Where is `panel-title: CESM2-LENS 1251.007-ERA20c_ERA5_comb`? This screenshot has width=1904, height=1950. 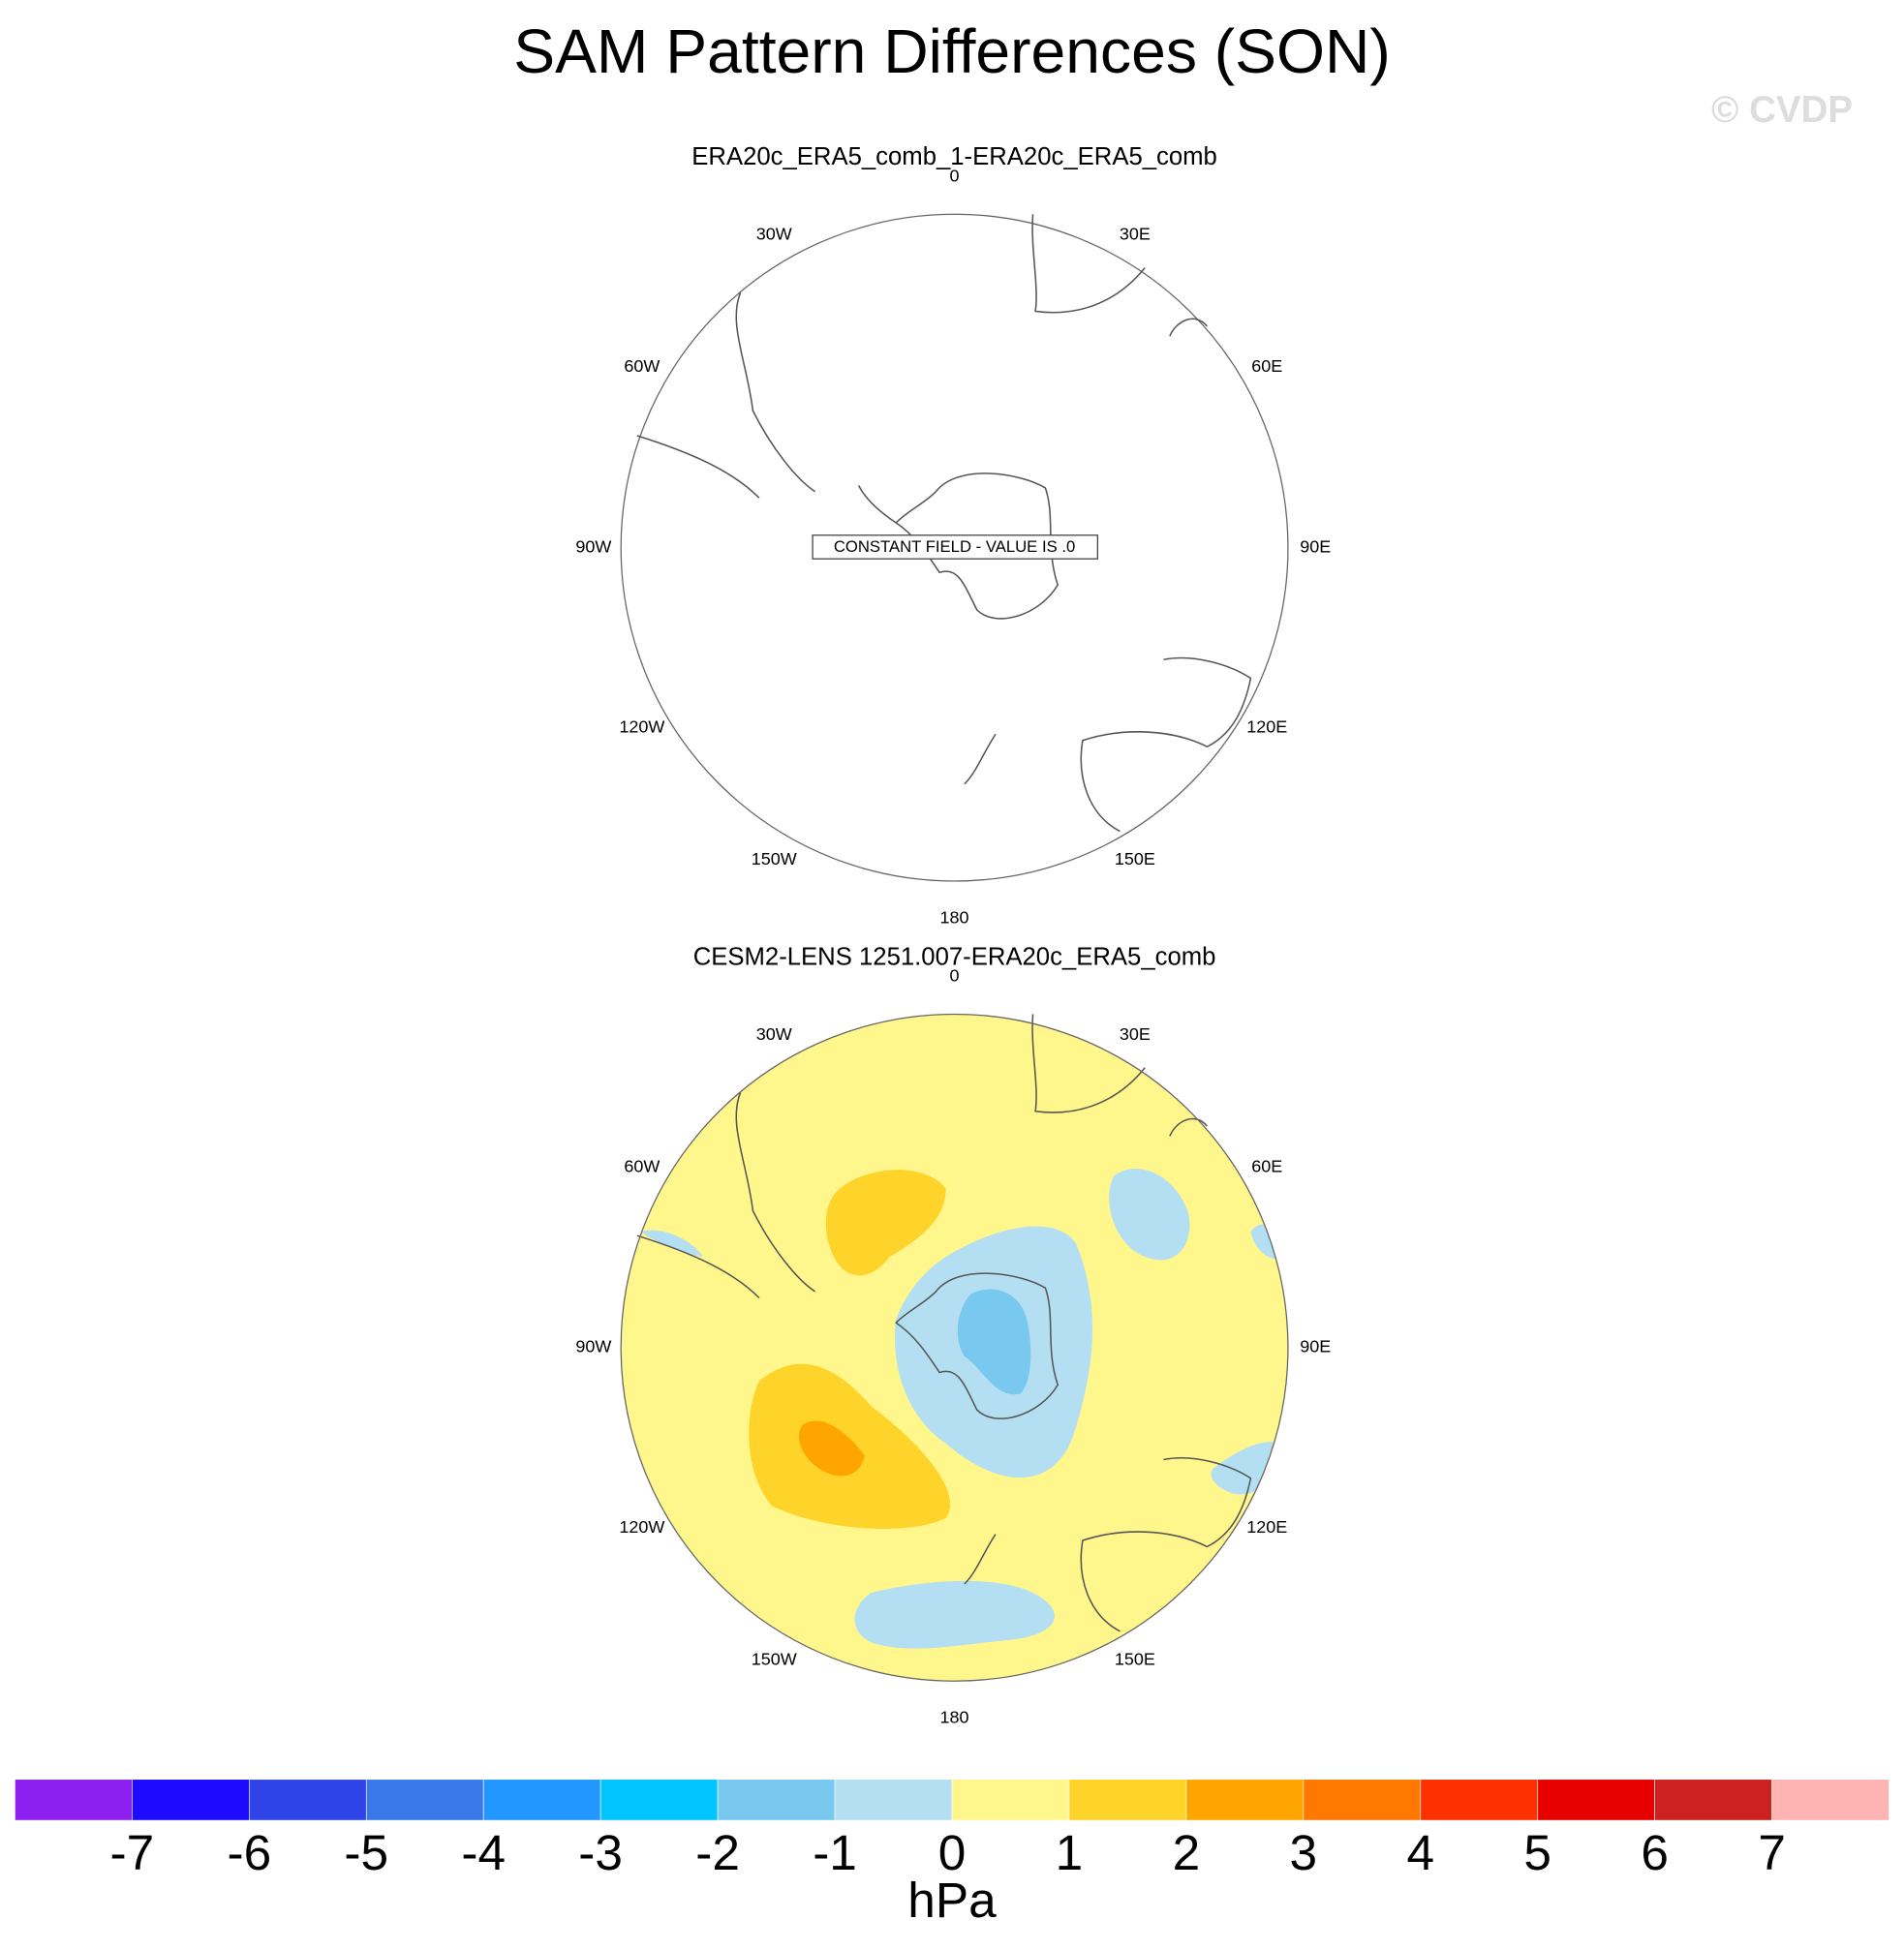
panel-title: CESM2-LENS 1251.007-ERA20c_ERA5_comb is located at coordinates (955, 956).